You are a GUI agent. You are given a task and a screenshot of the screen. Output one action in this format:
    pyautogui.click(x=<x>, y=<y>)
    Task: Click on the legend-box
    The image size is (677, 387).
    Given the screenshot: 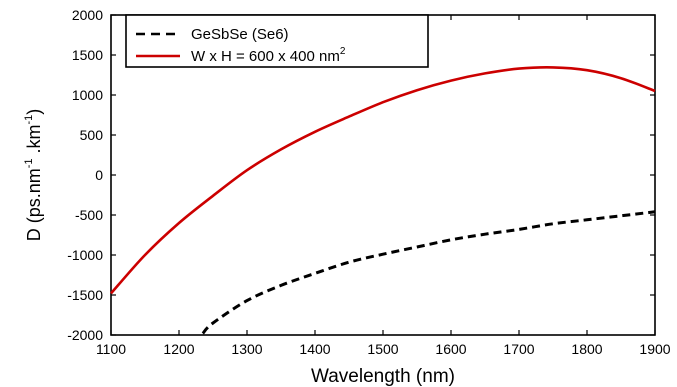 What is the action you would take?
    pyautogui.click(x=277, y=41)
    